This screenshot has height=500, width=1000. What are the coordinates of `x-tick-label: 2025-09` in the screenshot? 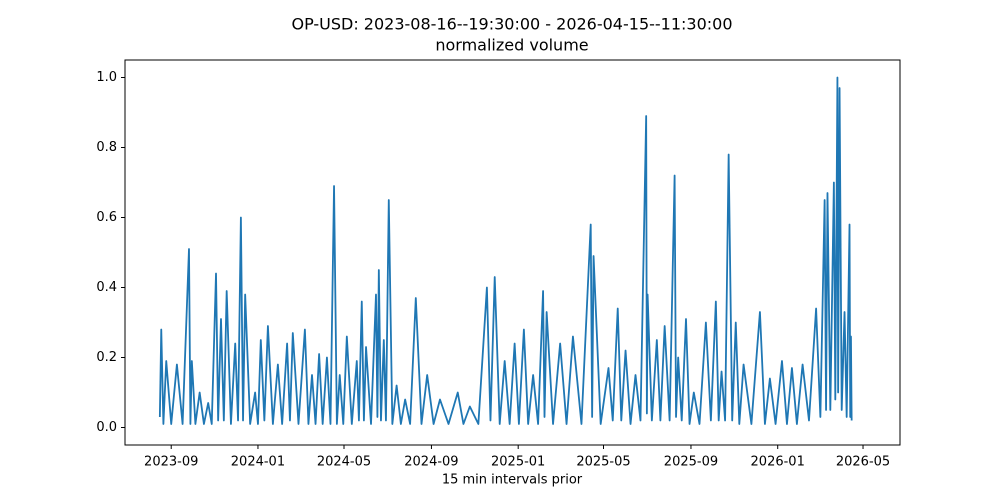 It's located at (691, 462).